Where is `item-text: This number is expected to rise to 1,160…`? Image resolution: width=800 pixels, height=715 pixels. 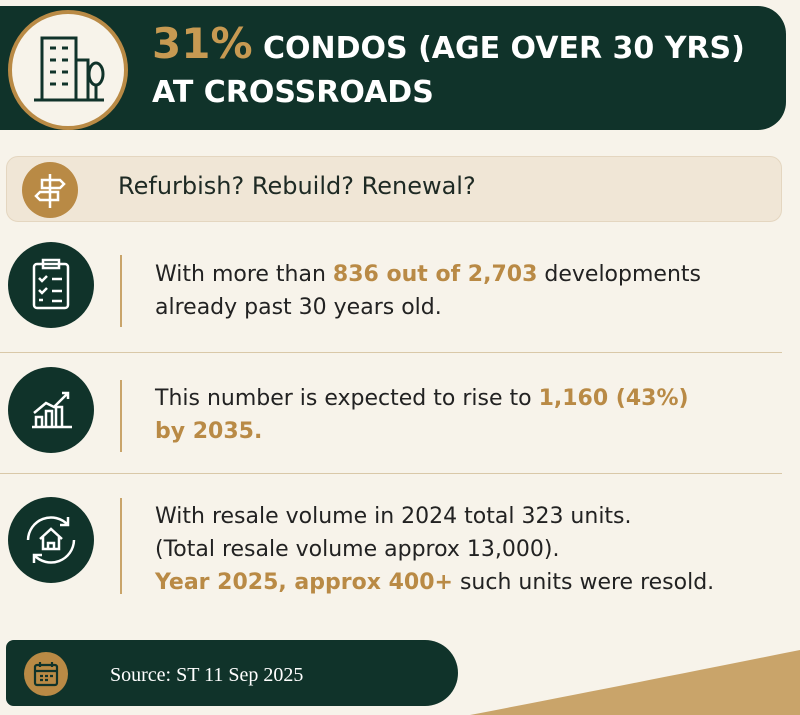 item-text: This number is expected to rise to 1,160… is located at coordinates (422, 415).